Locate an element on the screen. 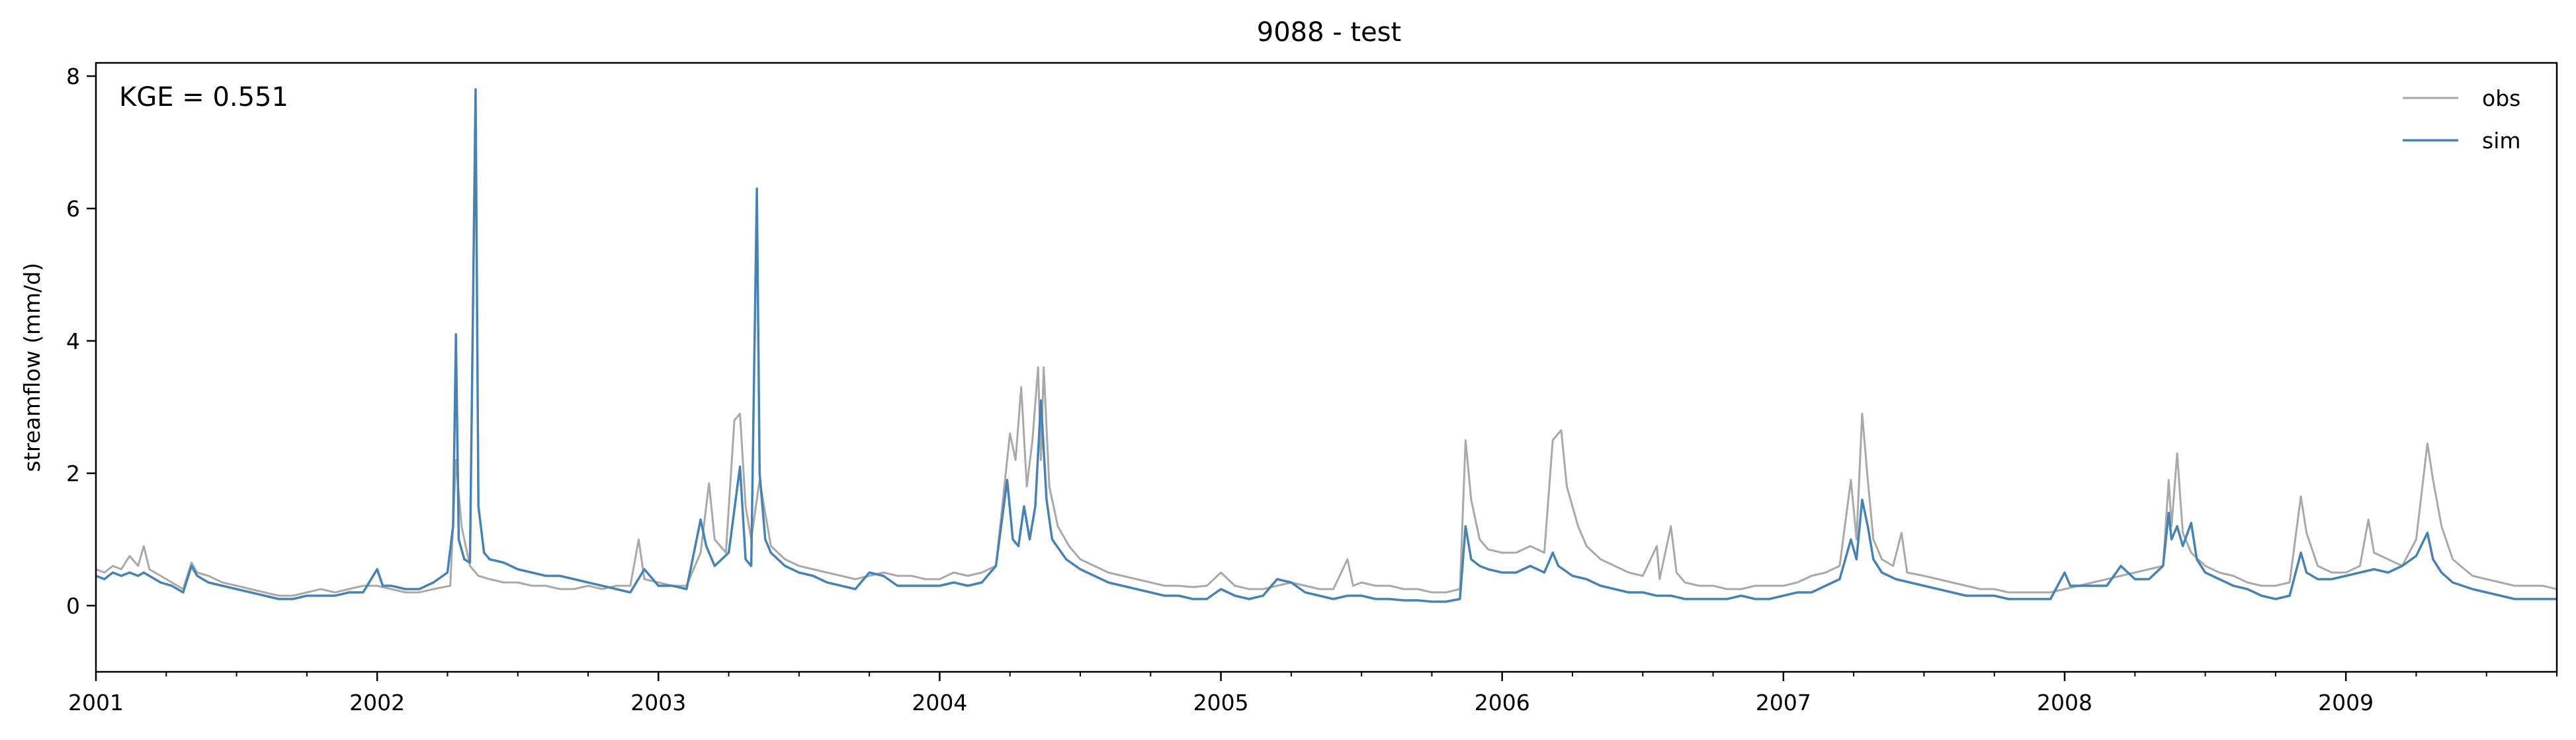 The width and height of the screenshot is (2576, 740). y-axis-label: streamflow (mm/d) is located at coordinates (32, 367).